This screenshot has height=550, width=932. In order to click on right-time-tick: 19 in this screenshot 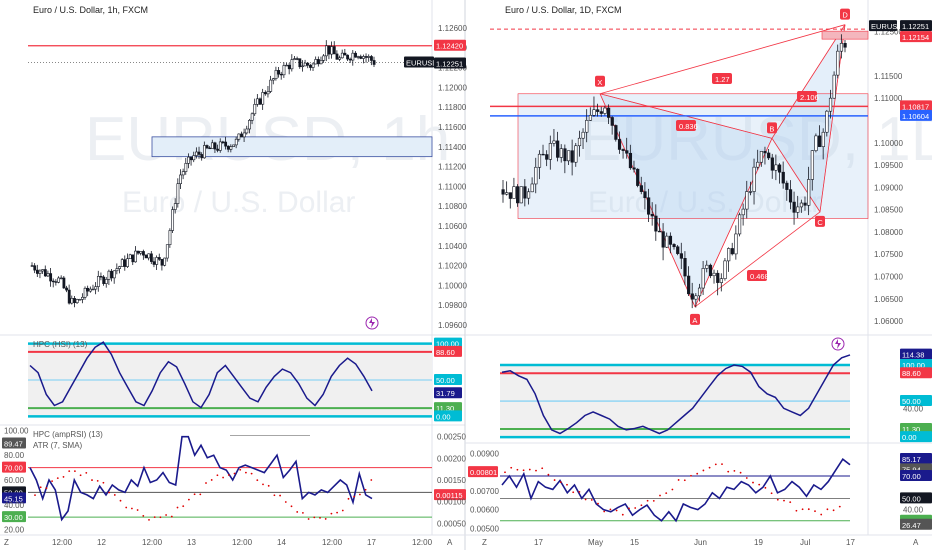, I will do `click(758, 542)`.